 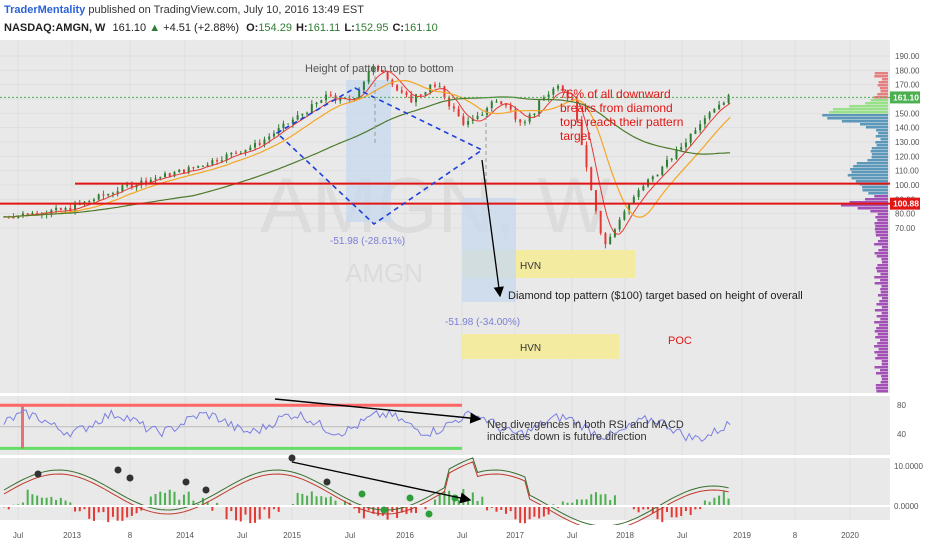 I want to click on target-arrow, so click(x=492, y=228).